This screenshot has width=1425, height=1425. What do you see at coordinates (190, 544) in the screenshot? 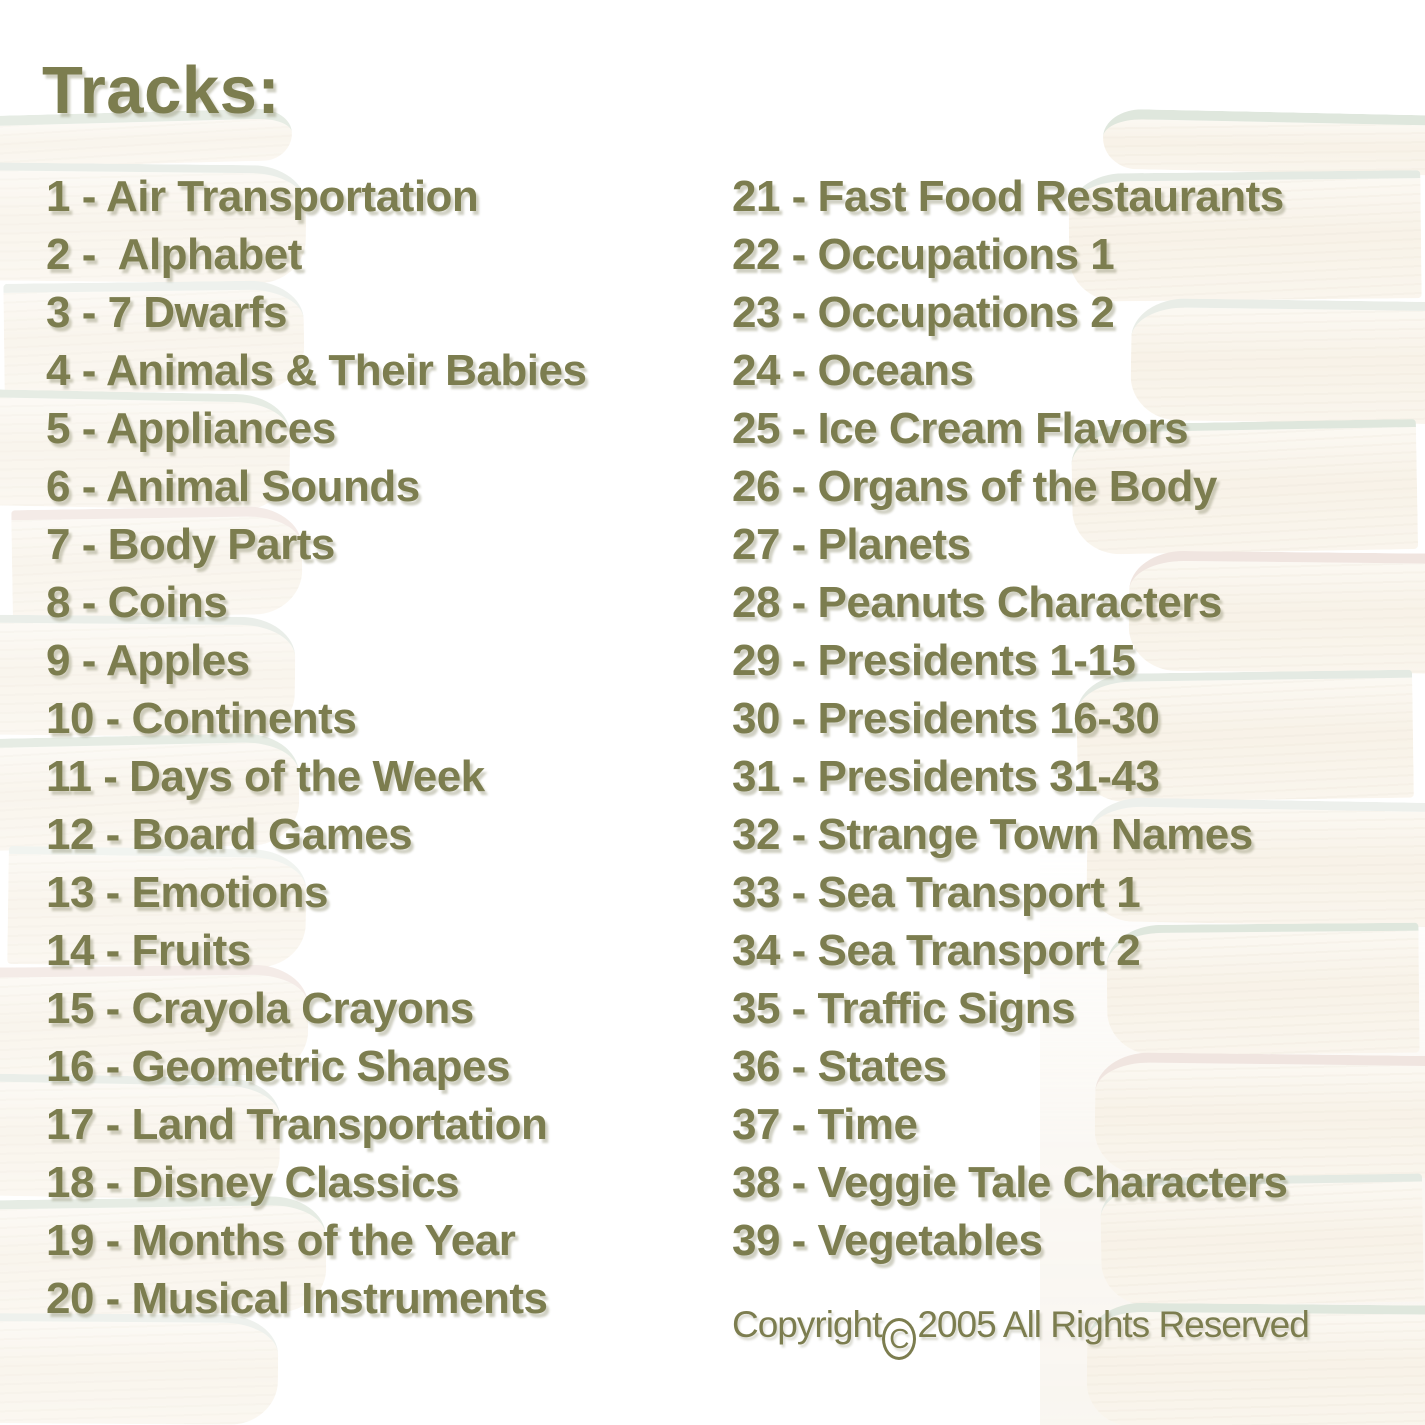
I see `track-item: 7 - Body Parts` at bounding box center [190, 544].